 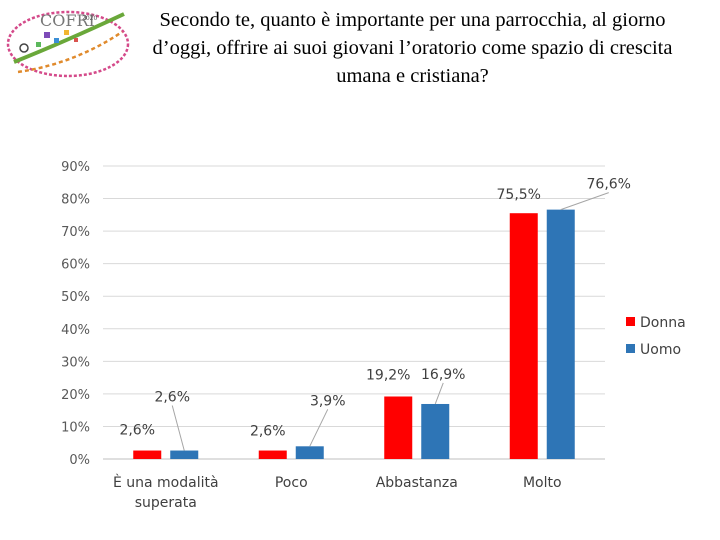 What do you see at coordinates (172, 398) in the screenshot?
I see `data-label-uomo-1: 2,6%` at bounding box center [172, 398].